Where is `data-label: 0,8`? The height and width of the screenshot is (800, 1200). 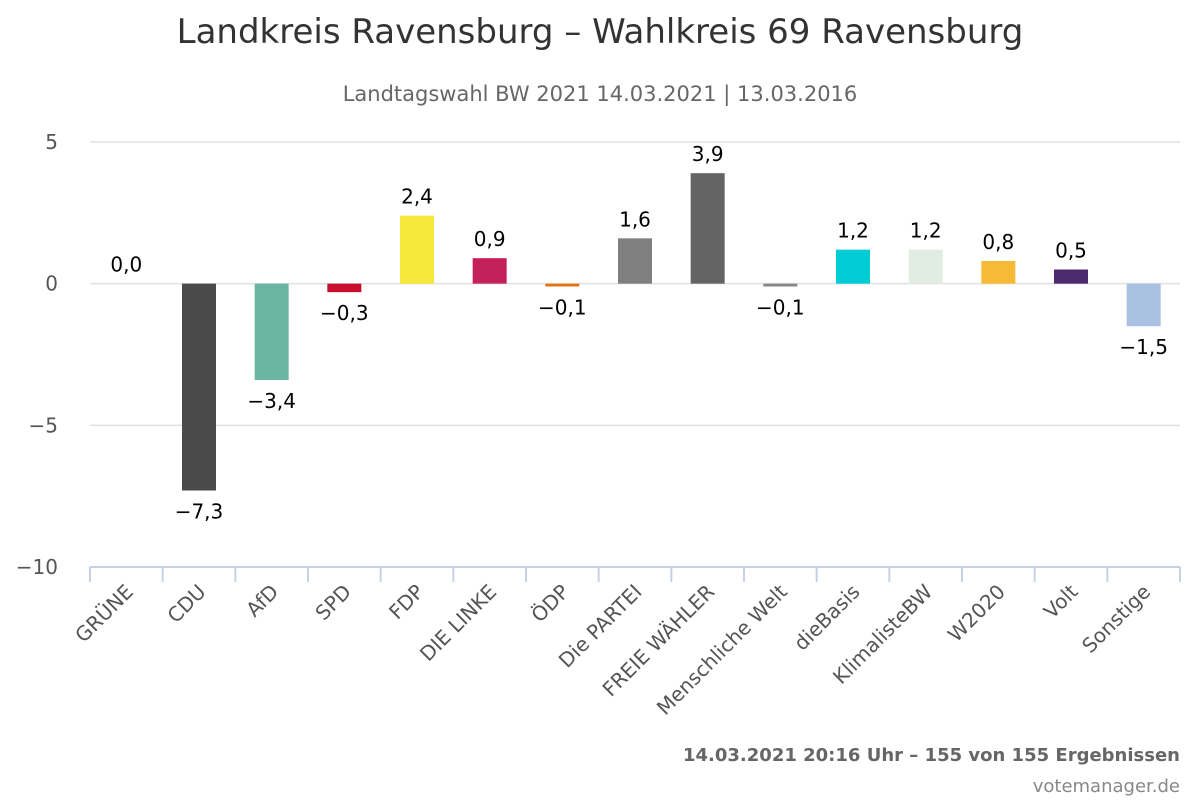 data-label: 0,8 is located at coordinates (998, 242).